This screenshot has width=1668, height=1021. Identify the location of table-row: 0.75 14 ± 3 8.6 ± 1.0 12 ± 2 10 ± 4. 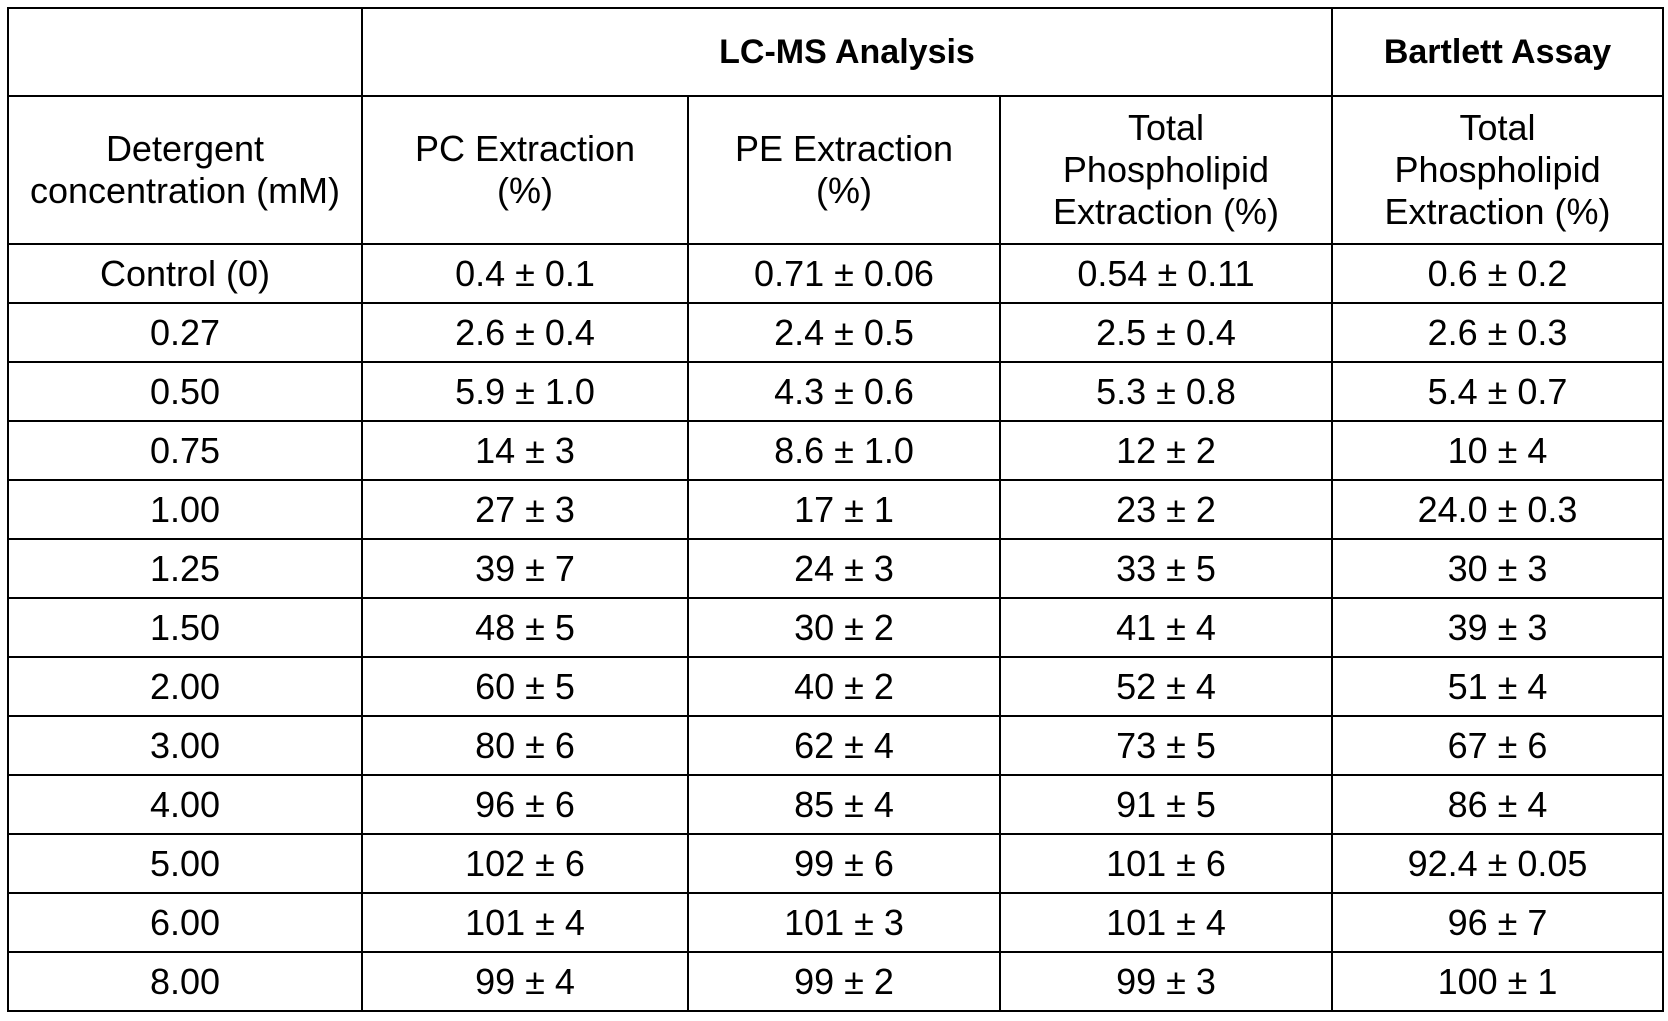
(836, 450).